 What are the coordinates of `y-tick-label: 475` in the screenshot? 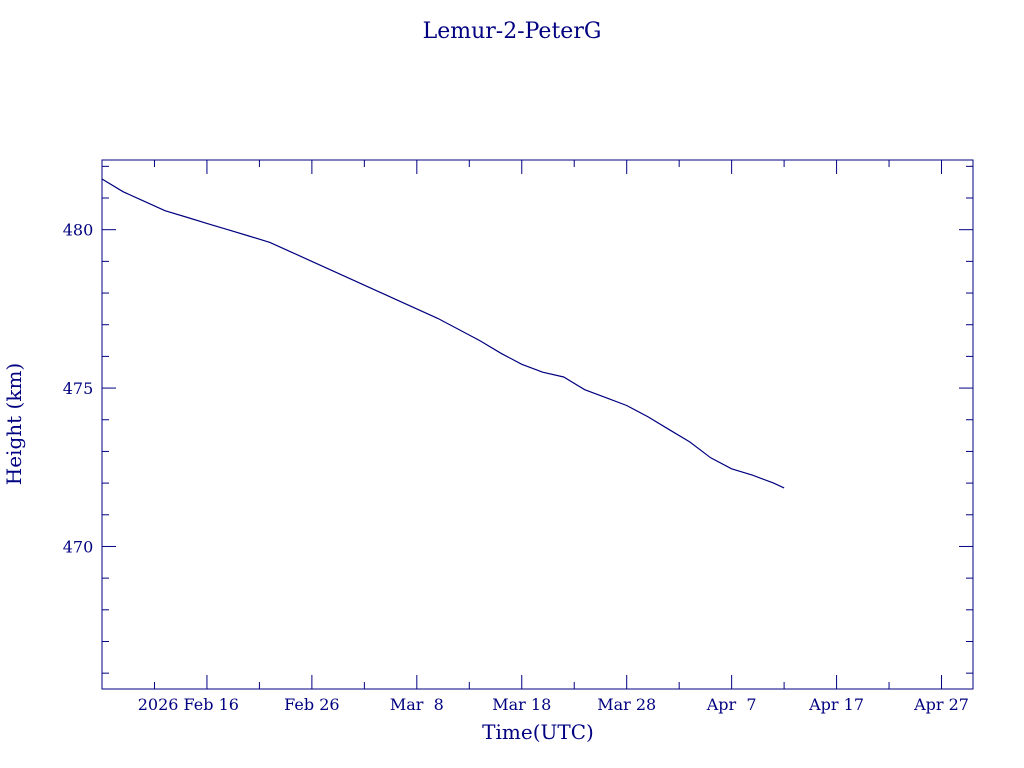 It's located at (78, 388).